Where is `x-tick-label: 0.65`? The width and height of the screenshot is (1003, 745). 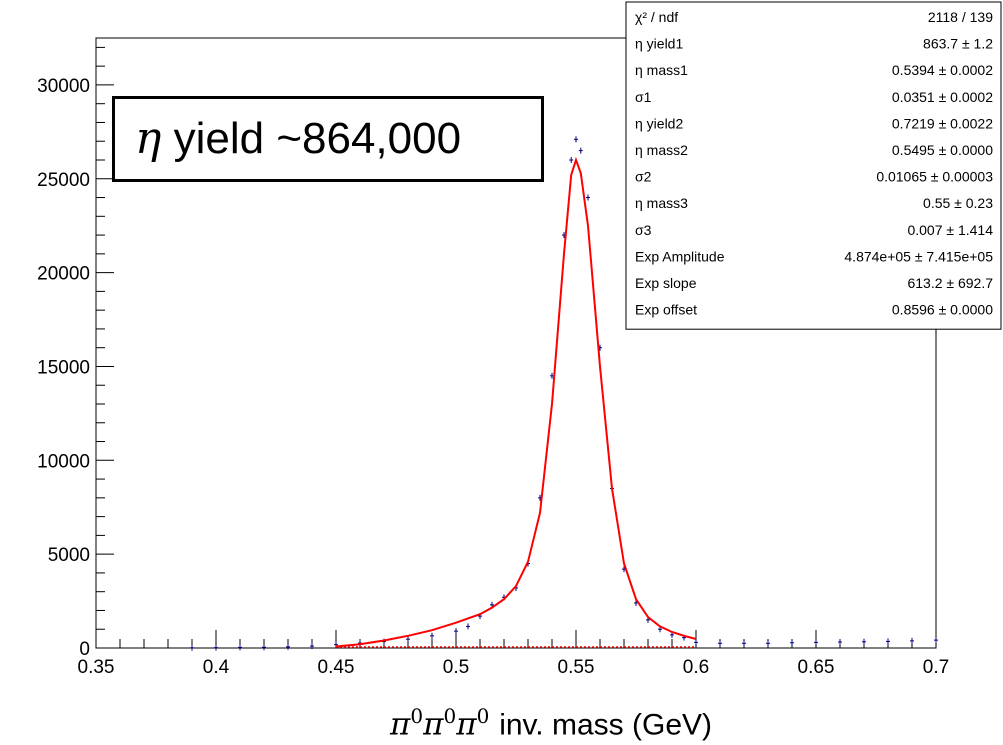
x-tick-label: 0.65 is located at coordinates (816, 667).